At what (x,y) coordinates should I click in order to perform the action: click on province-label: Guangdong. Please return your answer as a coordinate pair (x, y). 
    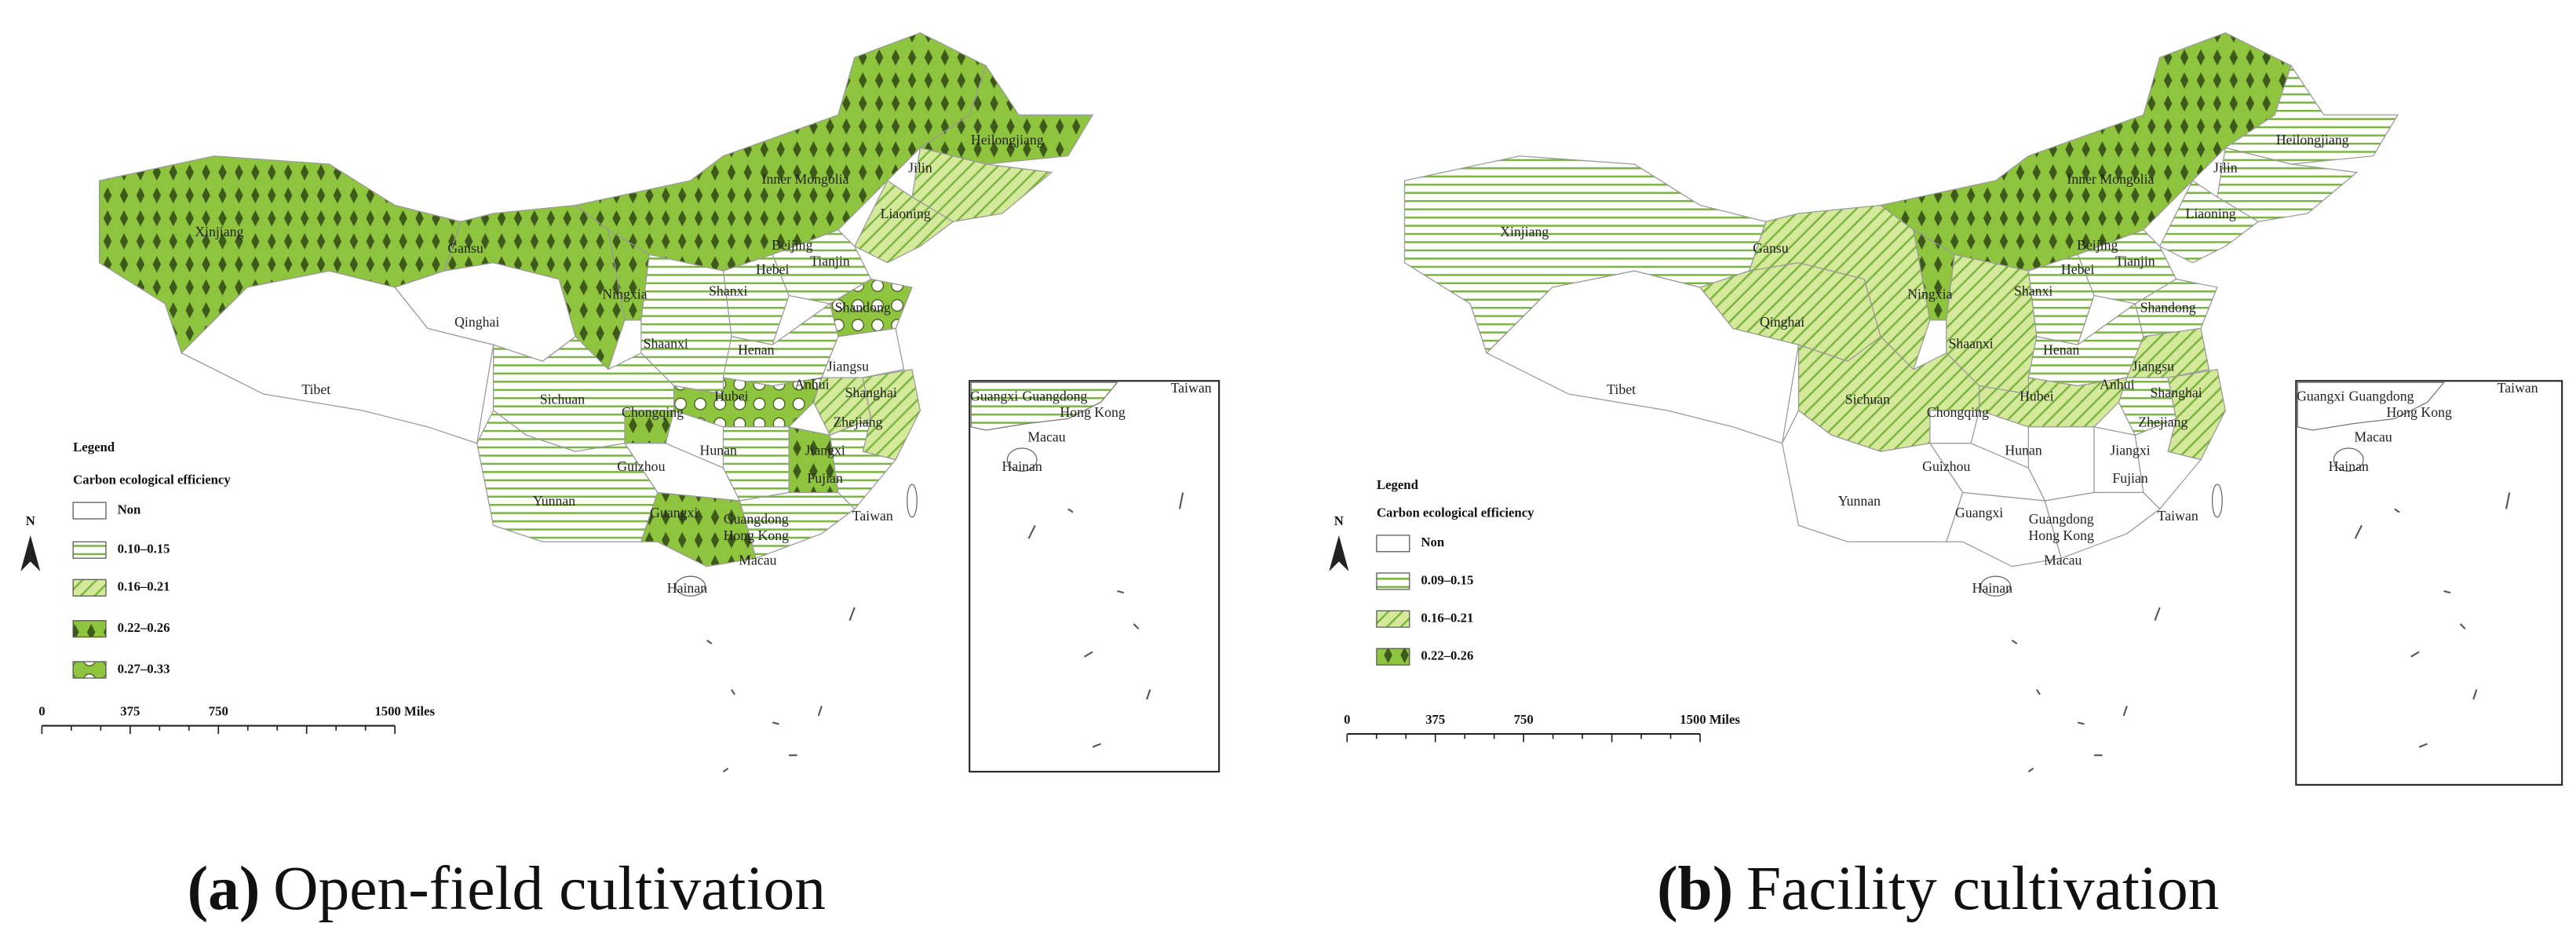
    Looking at the image, I should click on (756, 519).